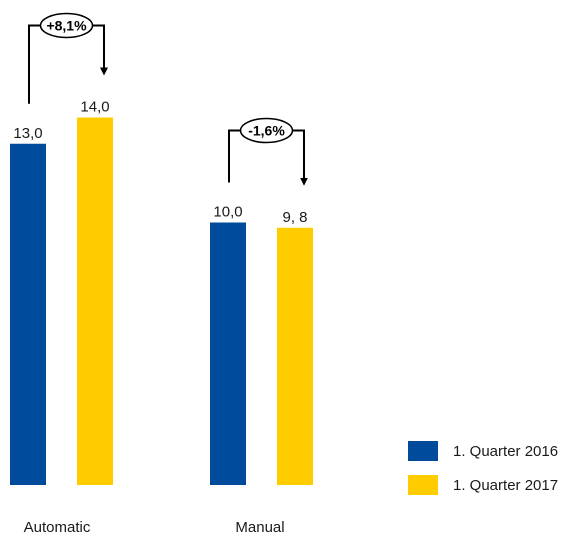 This screenshot has width=577, height=557. I want to click on change-label-automatic: +8,1%, so click(66, 26).